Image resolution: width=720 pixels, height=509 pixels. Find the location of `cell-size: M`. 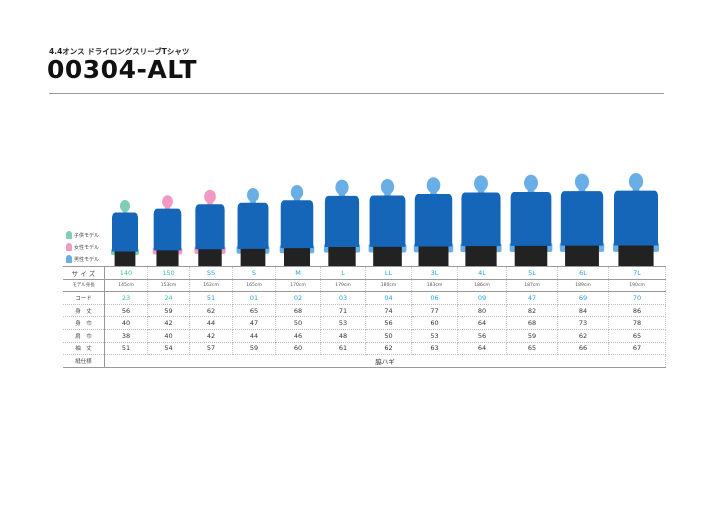

cell-size: M is located at coordinates (298, 273).